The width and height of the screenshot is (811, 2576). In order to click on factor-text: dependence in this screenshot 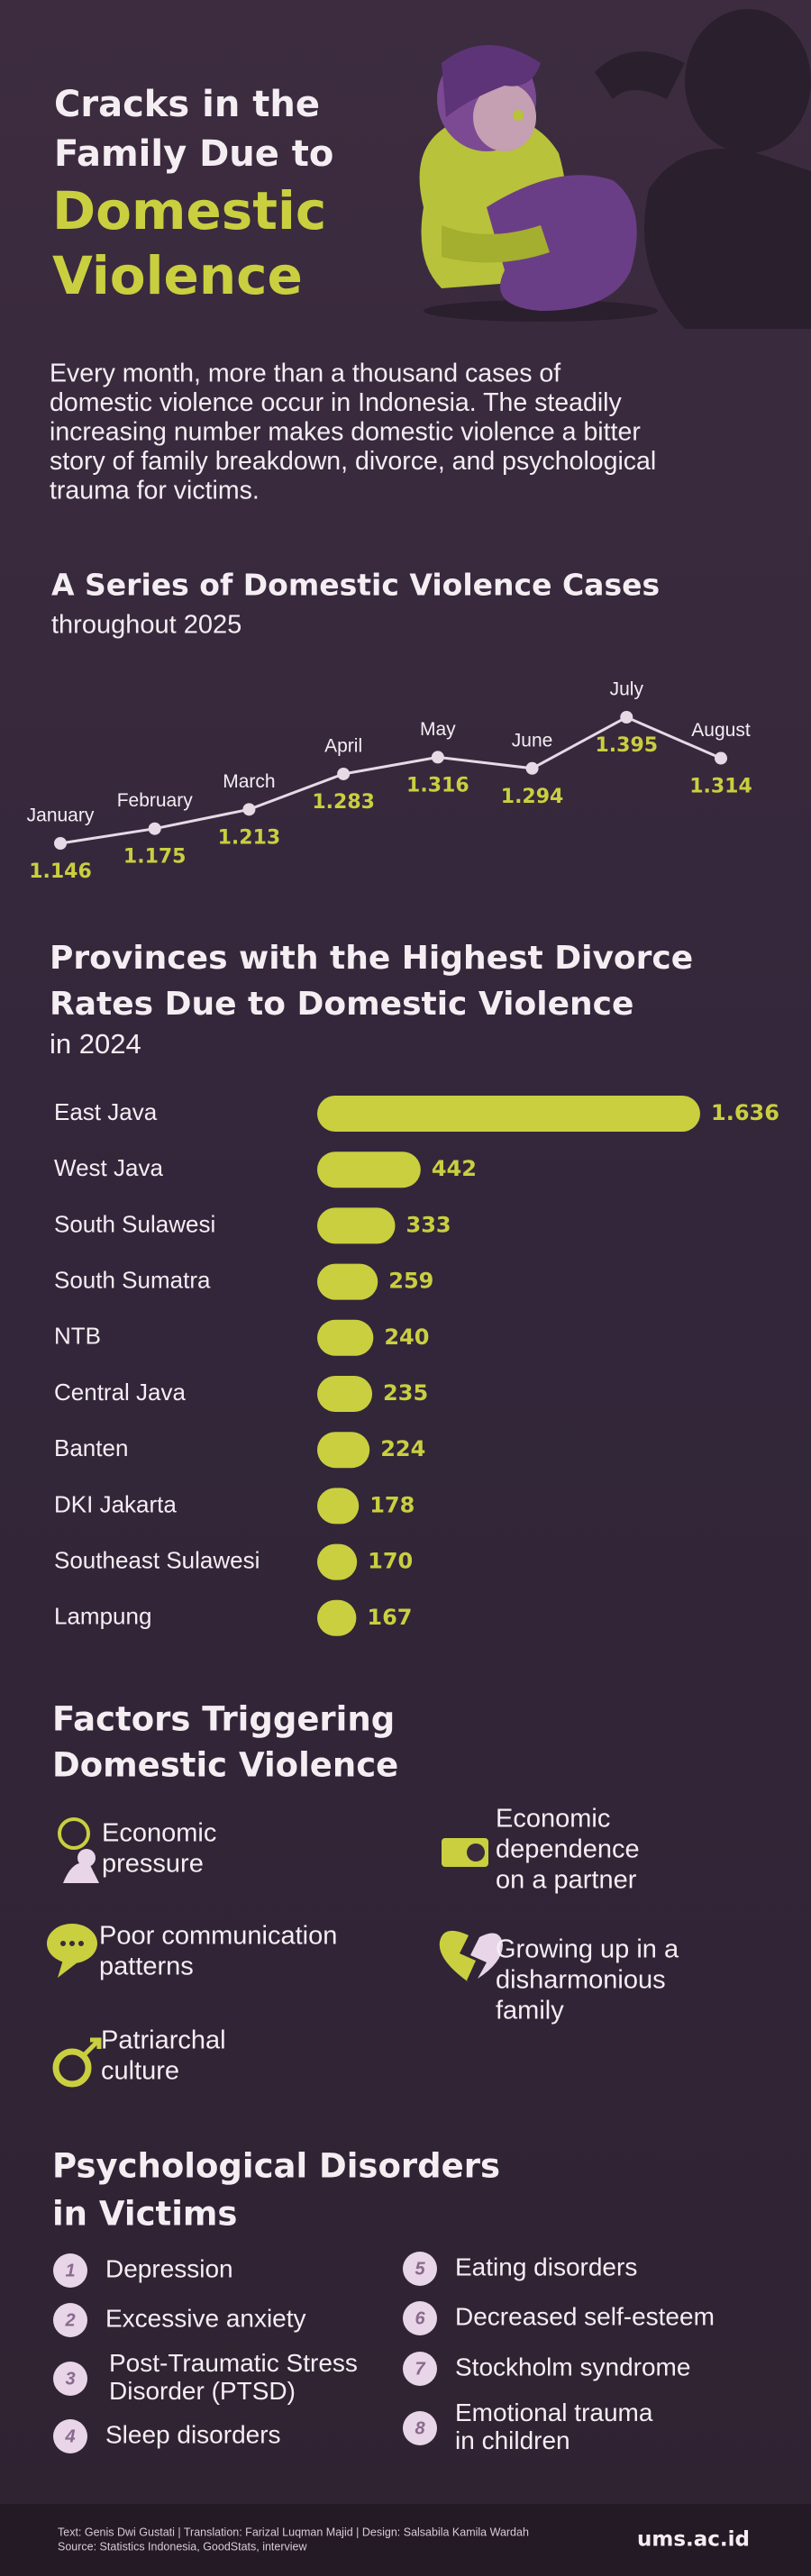, I will do `click(568, 1849)`.